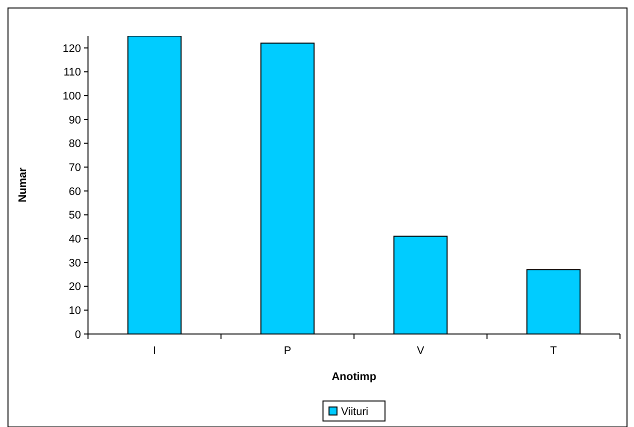 The height and width of the screenshot is (427, 634). What do you see at coordinates (74, 287) in the screenshot?
I see `y-tick-label: 20` at bounding box center [74, 287].